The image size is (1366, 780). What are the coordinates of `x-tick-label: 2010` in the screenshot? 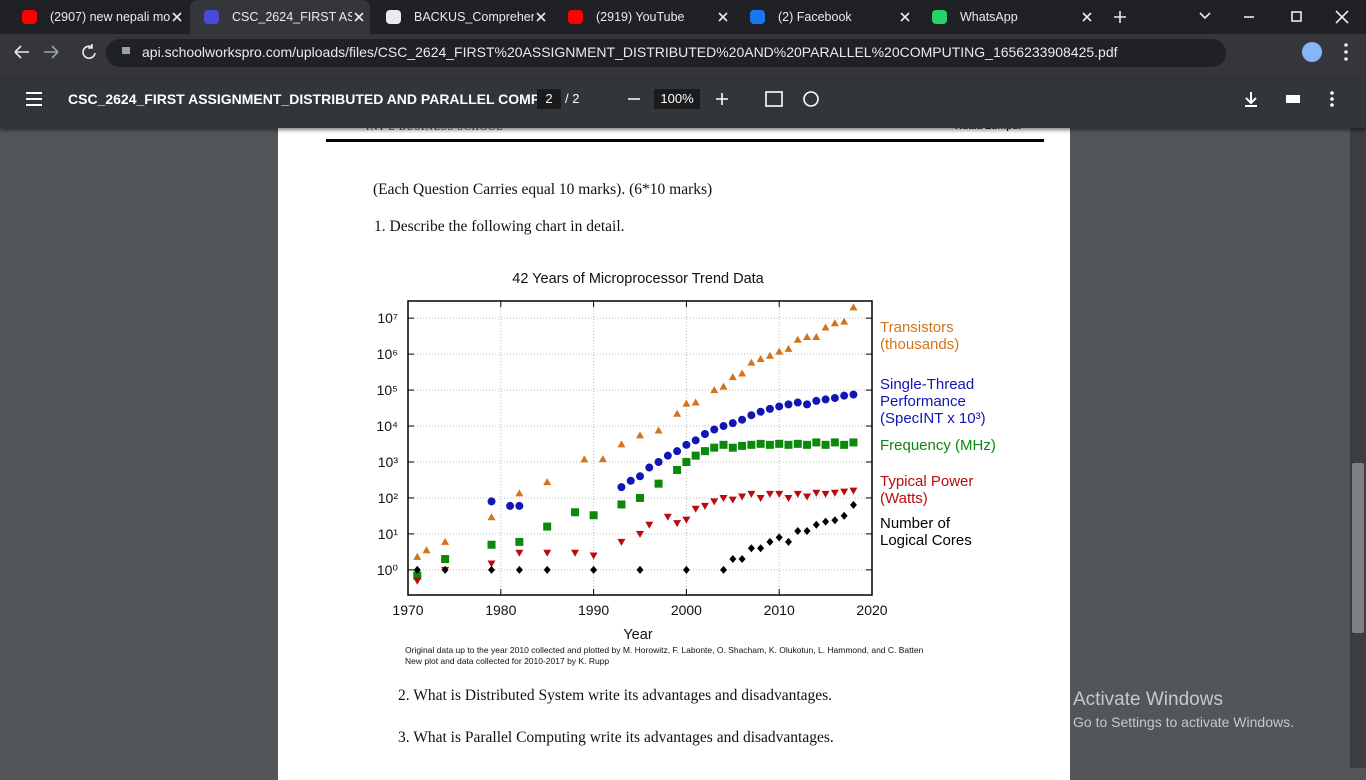 It's located at (779, 610).